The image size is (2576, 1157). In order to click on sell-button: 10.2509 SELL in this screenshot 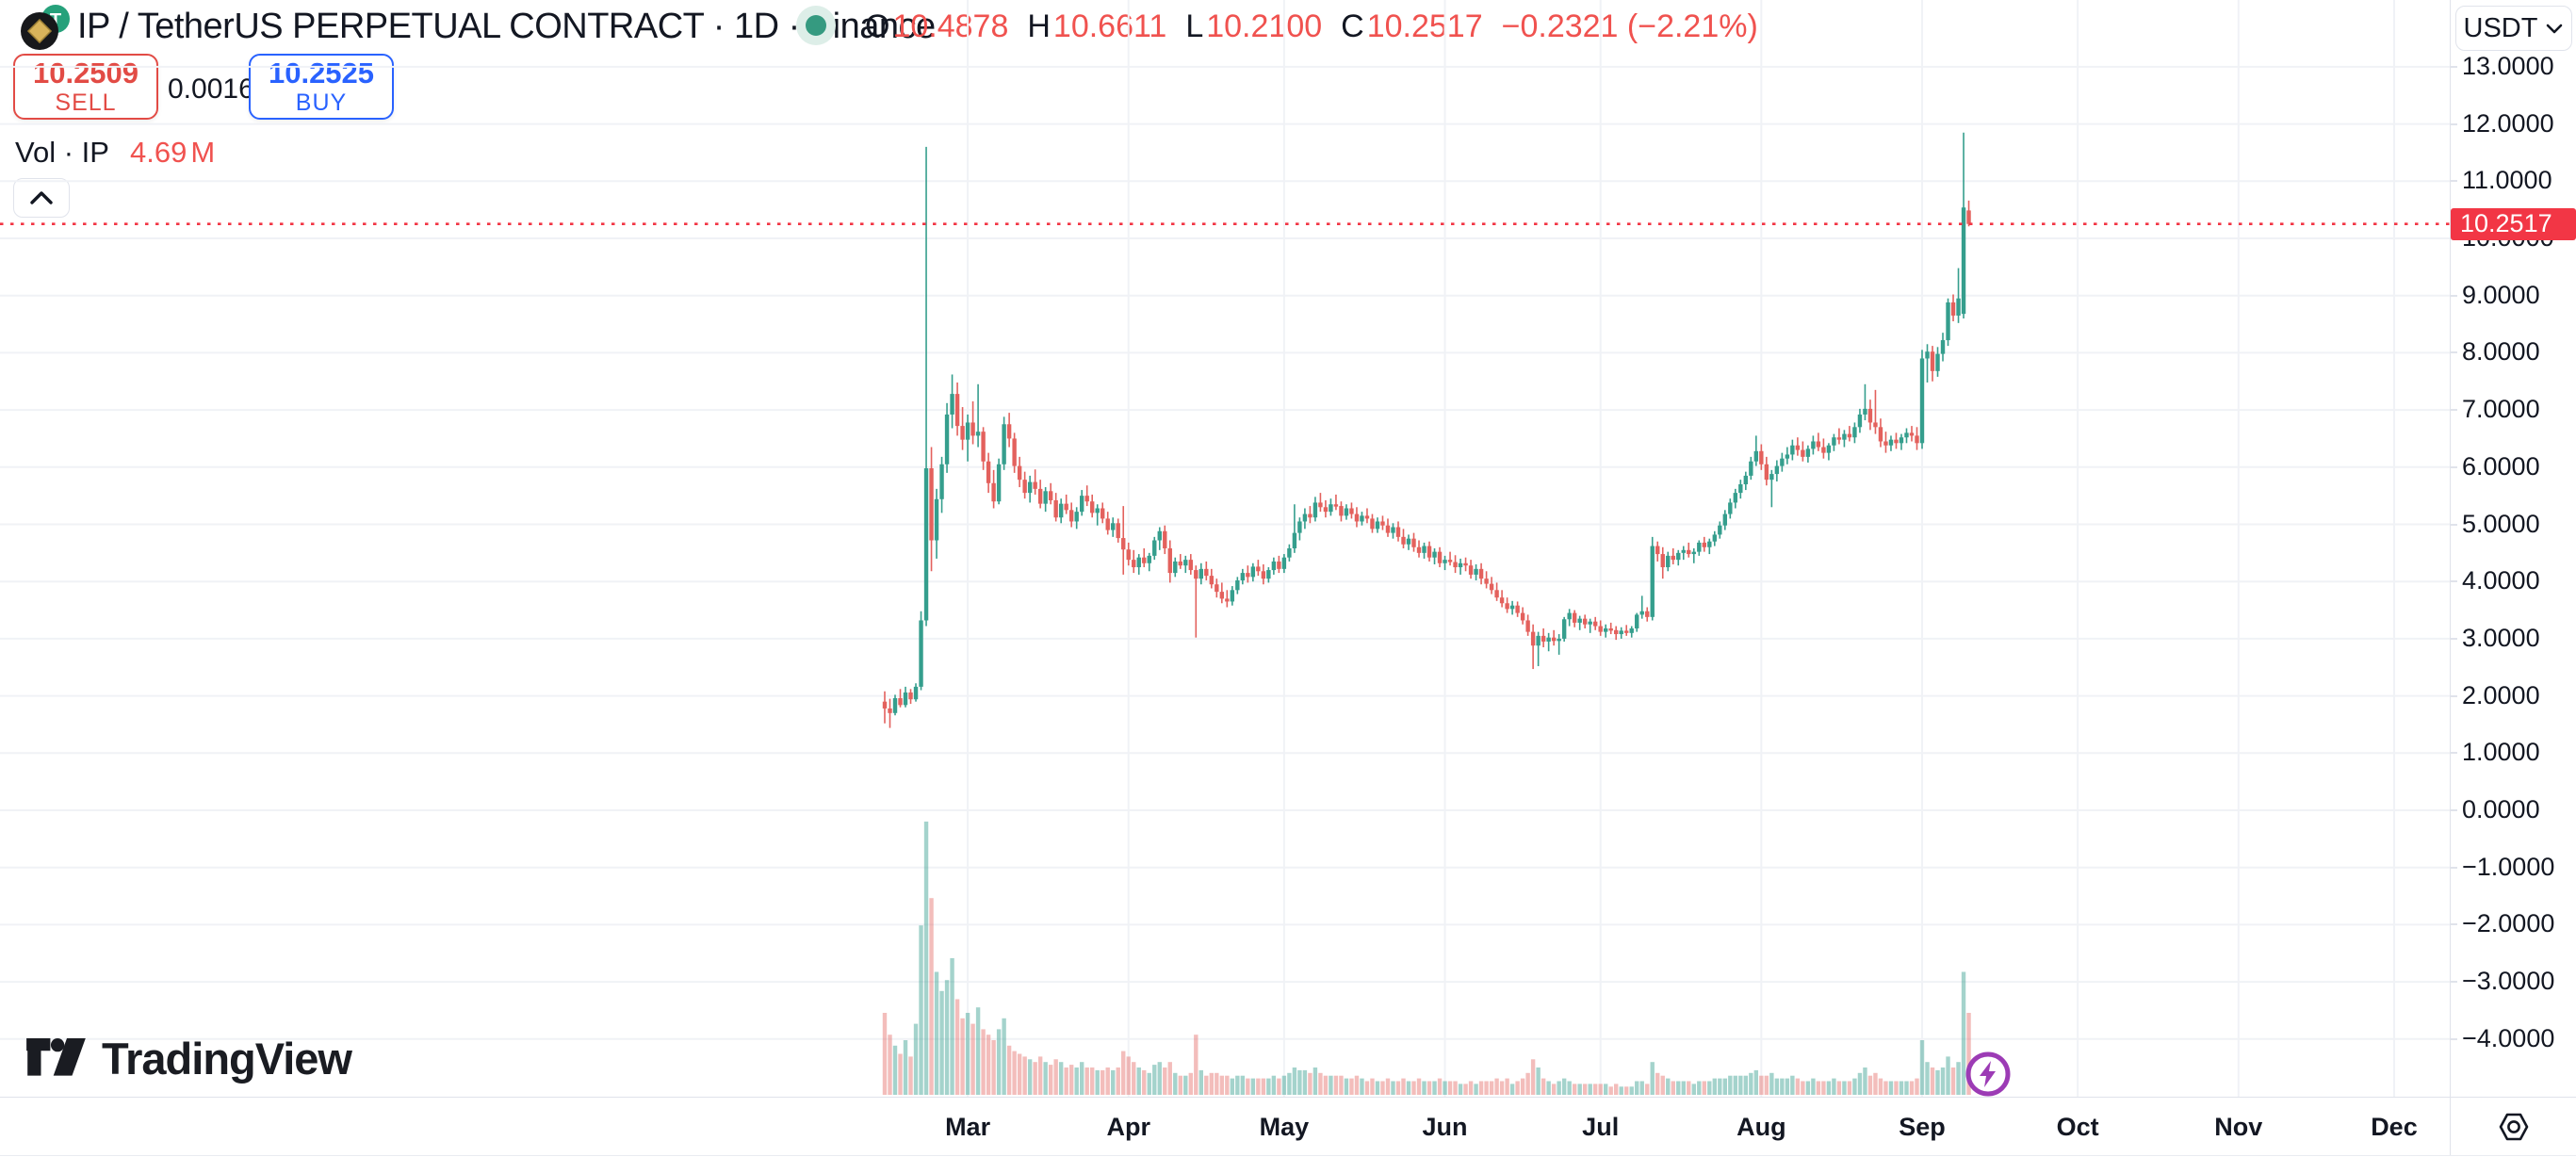, I will do `click(85, 87)`.